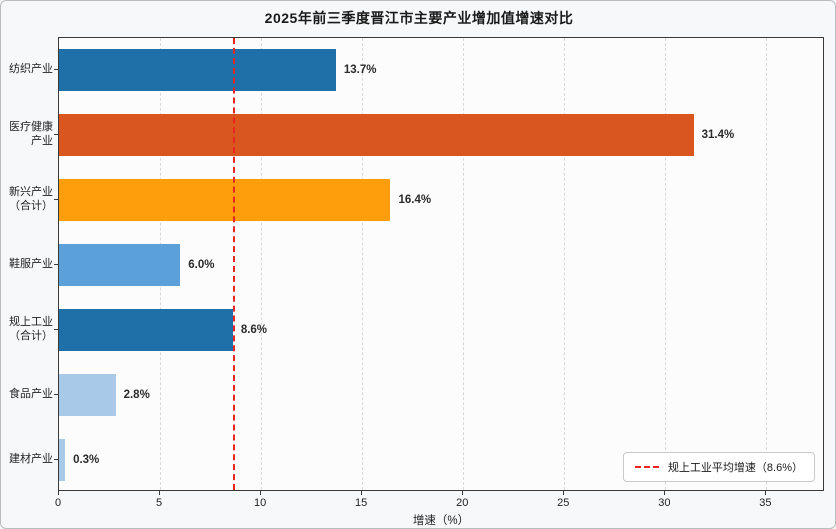  I want to click on x-tick-label: 10, so click(260, 503).